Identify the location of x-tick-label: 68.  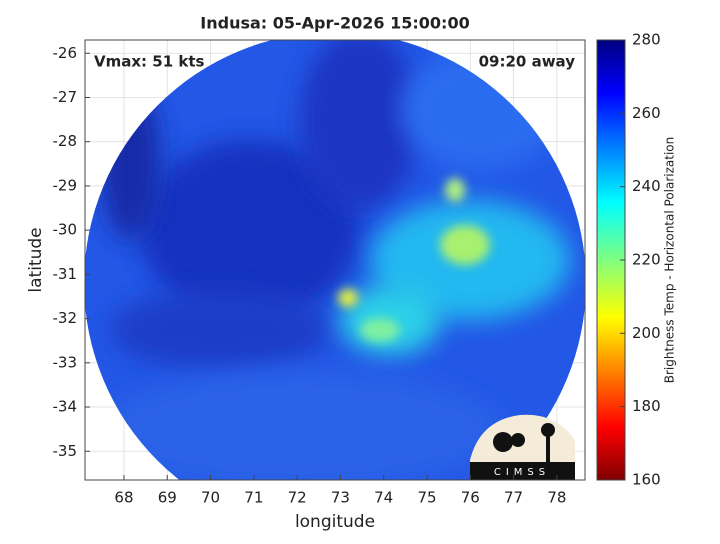
(123, 498).